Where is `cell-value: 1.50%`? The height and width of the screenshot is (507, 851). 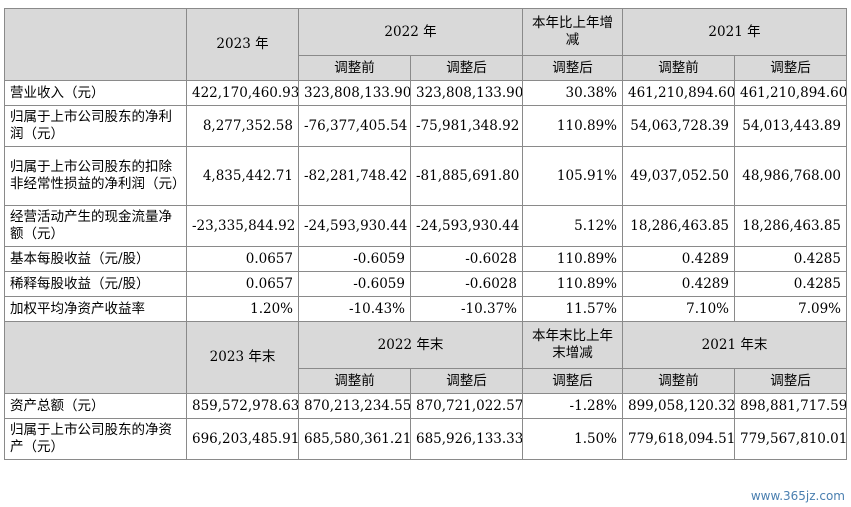
cell-value: 1.50% is located at coordinates (572, 439).